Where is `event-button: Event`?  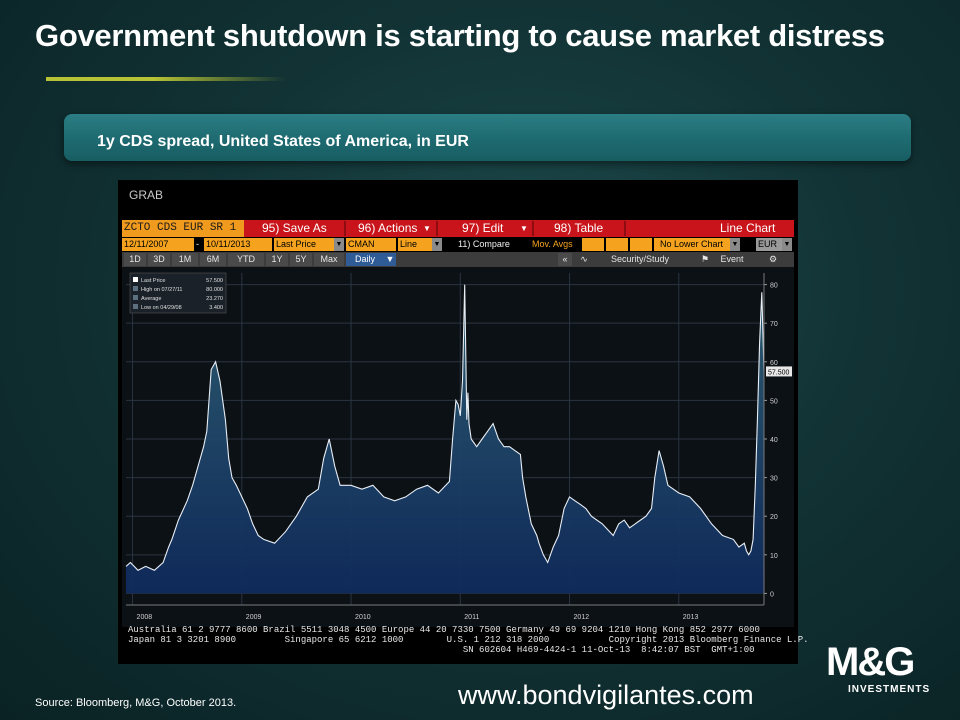 event-button: Event is located at coordinates (732, 259).